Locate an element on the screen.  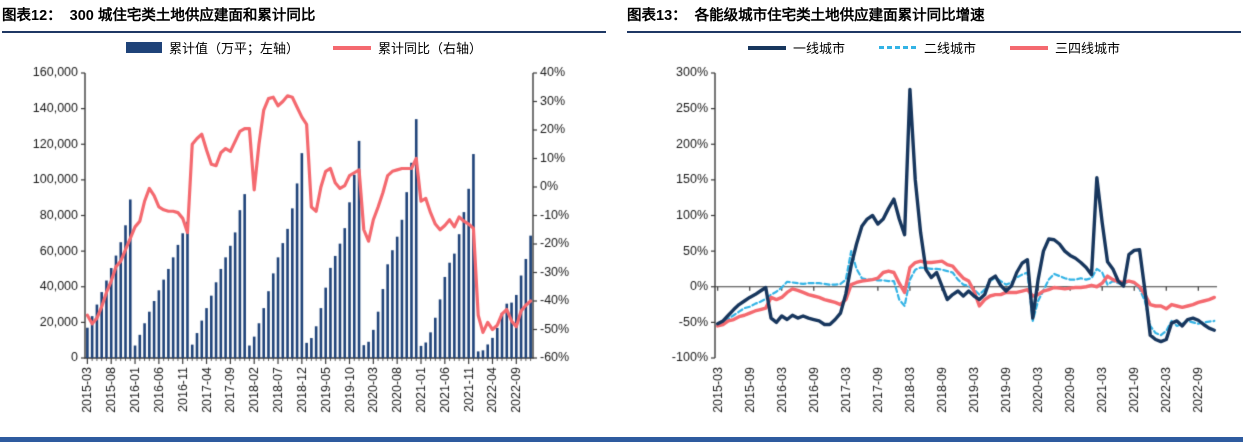
legend-item-tier34: 三四线城市 is located at coordinates (1065, 47).